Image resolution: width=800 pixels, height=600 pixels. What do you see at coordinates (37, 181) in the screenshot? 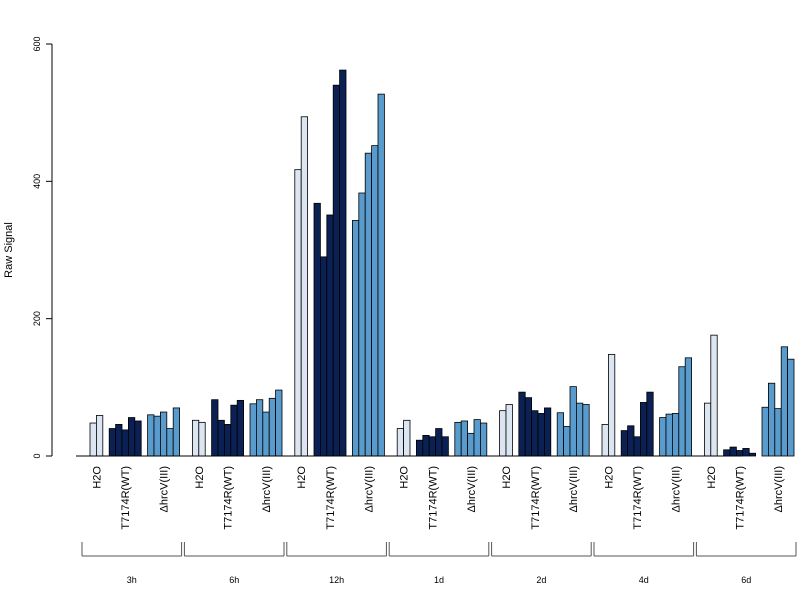
I see `y-tick-label: 400` at bounding box center [37, 181].